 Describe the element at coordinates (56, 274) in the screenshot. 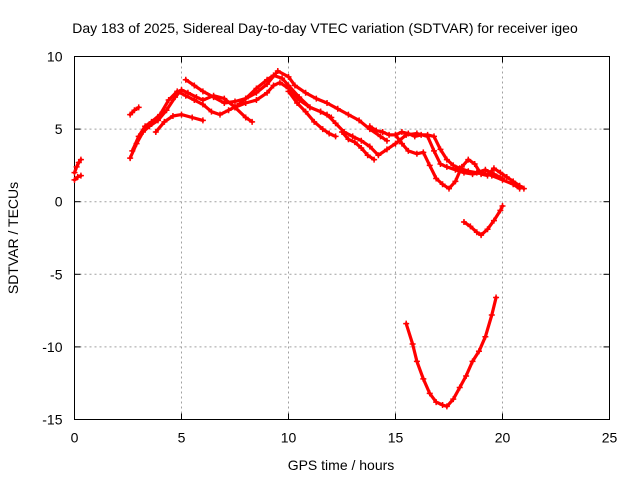

I see `y-tick-label: -5` at that location.